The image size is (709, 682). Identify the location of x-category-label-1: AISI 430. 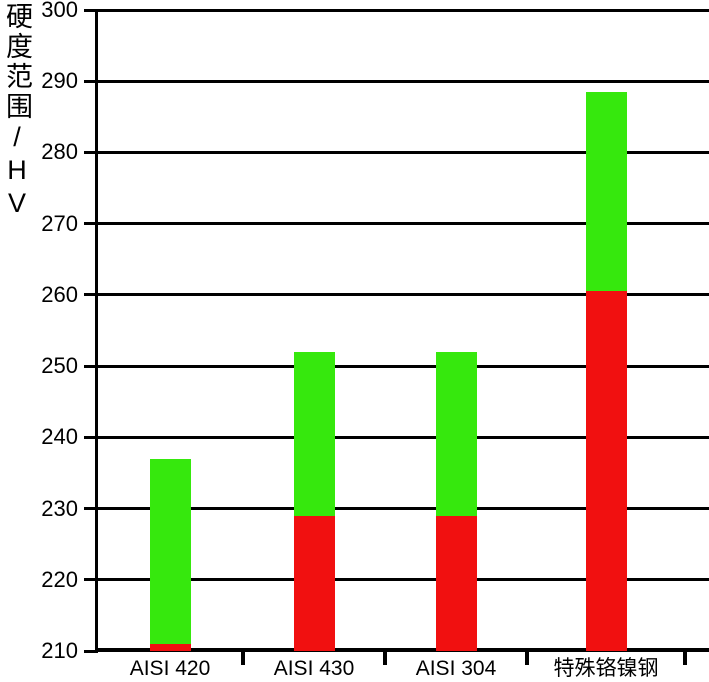
(314, 668).